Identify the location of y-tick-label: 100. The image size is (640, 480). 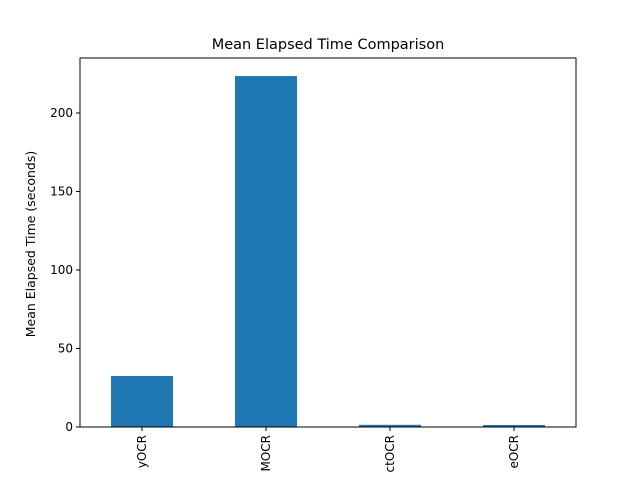
(61, 270).